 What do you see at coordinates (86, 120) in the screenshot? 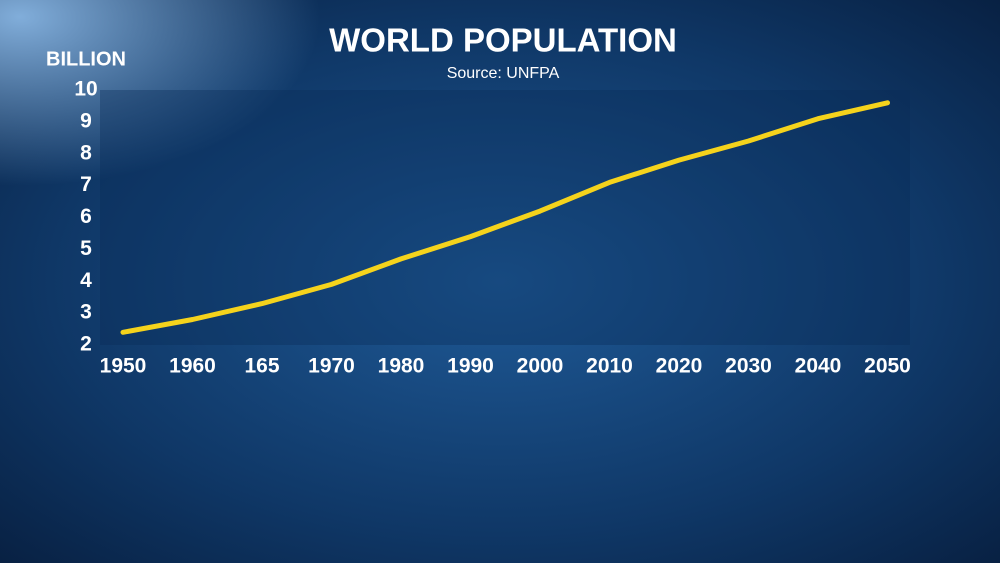
I see `y-tick-label: 9` at bounding box center [86, 120].